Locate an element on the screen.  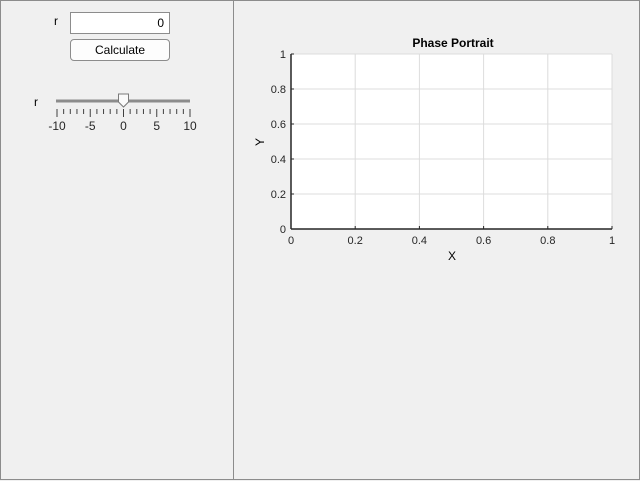
slider-tick-label: 5 is located at coordinates (156, 126).